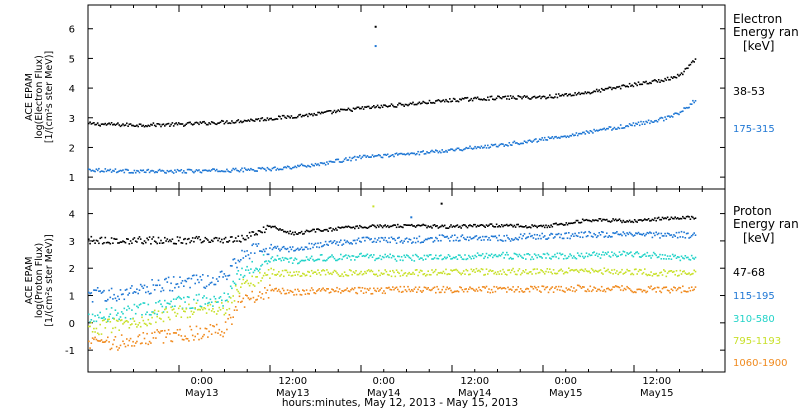  I want to click on legend-title-line: Energy ran, so click(766, 224).